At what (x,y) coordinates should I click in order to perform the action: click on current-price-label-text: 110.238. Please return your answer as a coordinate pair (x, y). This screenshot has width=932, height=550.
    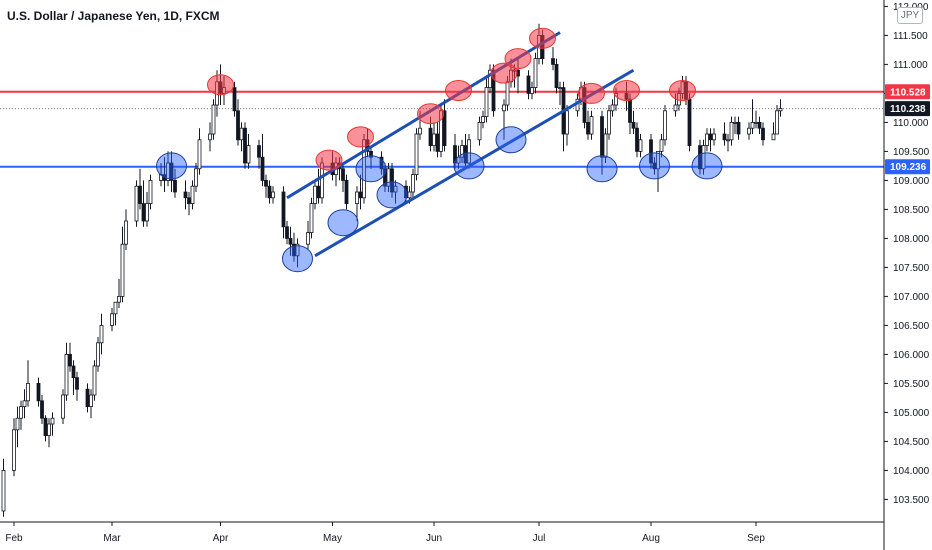
    Looking at the image, I should click on (908, 109).